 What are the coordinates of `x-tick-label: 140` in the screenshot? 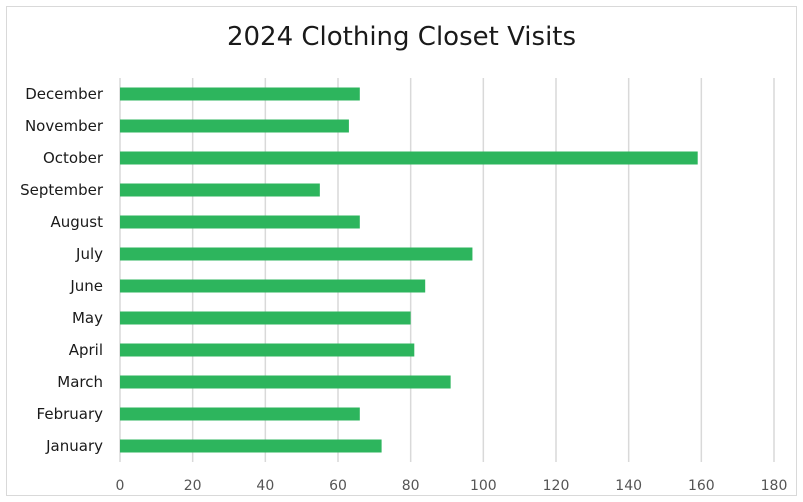 It's located at (628, 486).